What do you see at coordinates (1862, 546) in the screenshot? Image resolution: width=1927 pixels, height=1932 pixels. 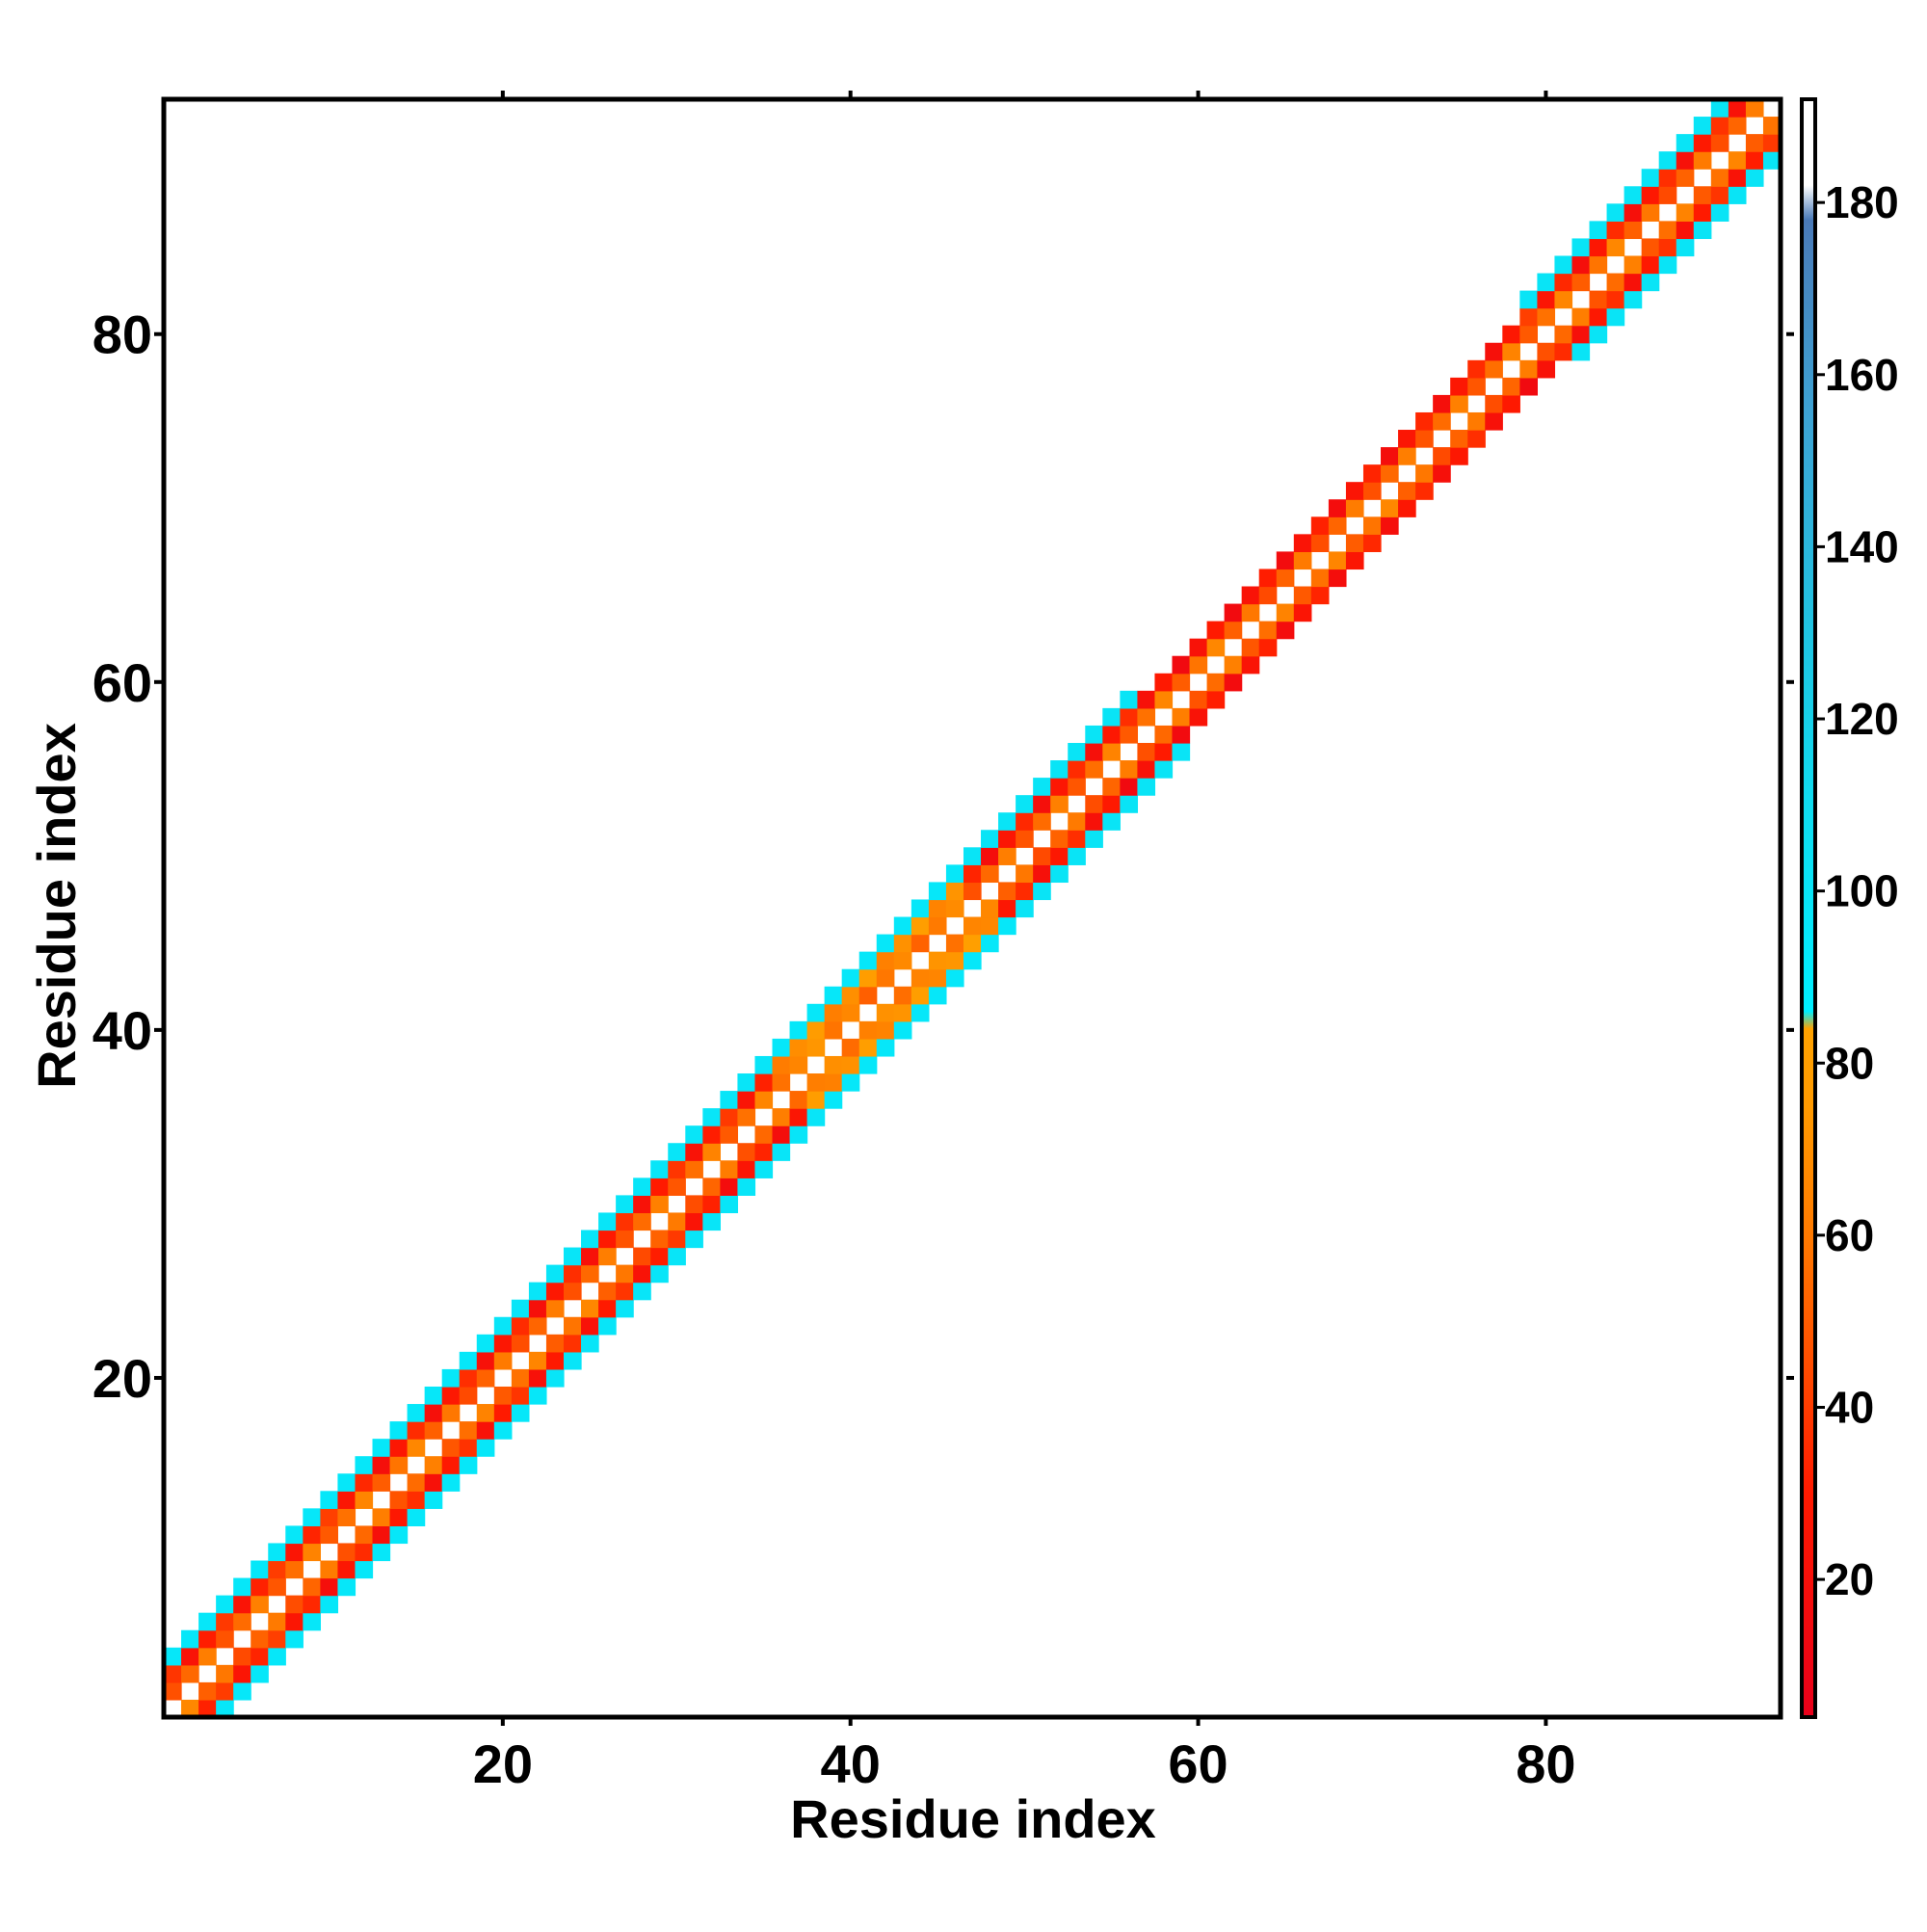 I see `colorbar-tick-label: 140` at bounding box center [1862, 546].